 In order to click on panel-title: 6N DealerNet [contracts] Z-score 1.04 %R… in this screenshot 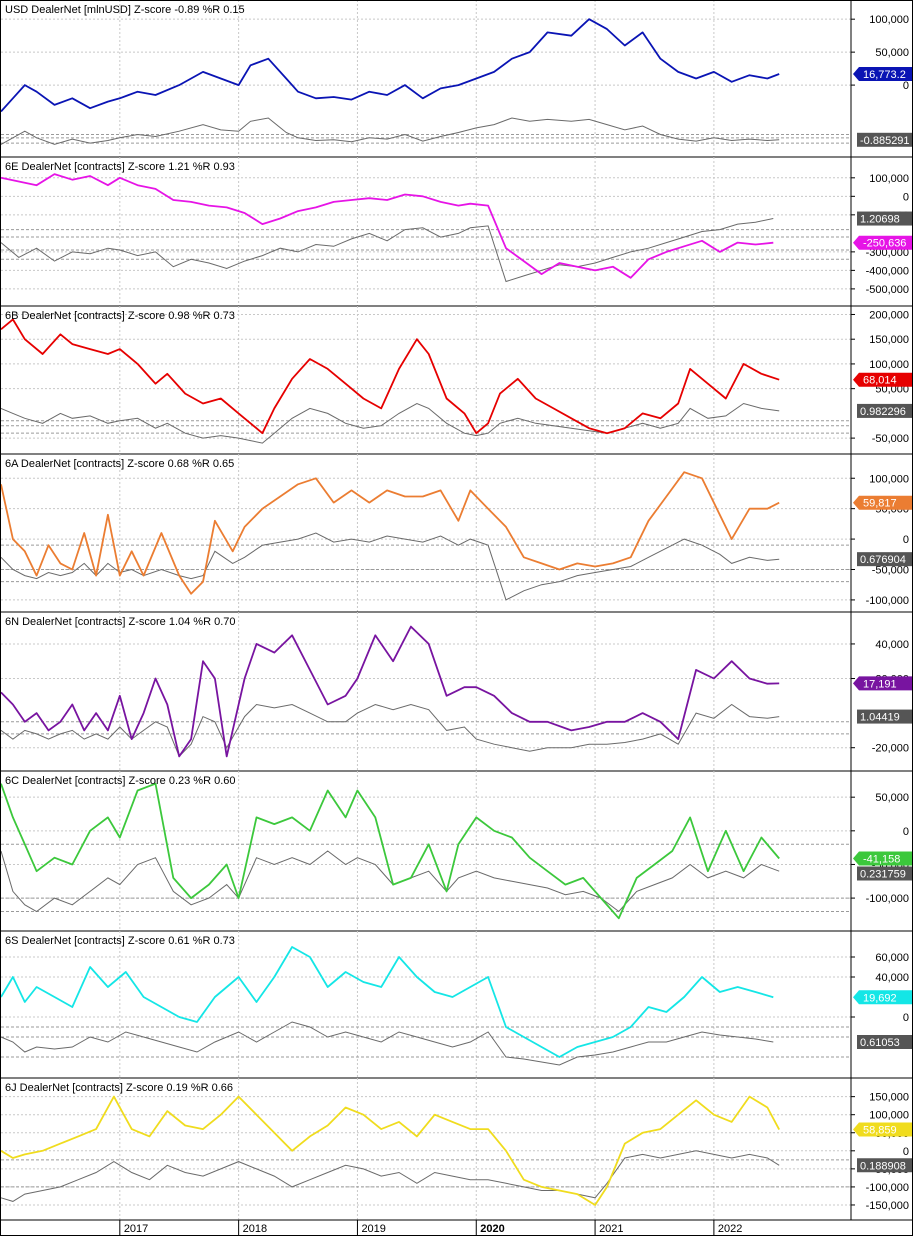, I will do `click(120, 622)`.